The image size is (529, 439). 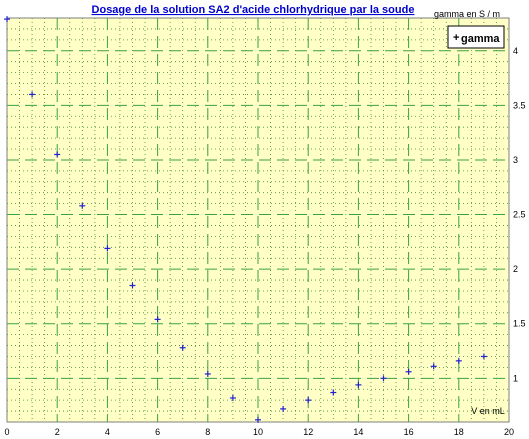 I want to click on y-axis-ticks: 1 1.5 2 2.5 3 3.5 4, so click(x=519, y=215).